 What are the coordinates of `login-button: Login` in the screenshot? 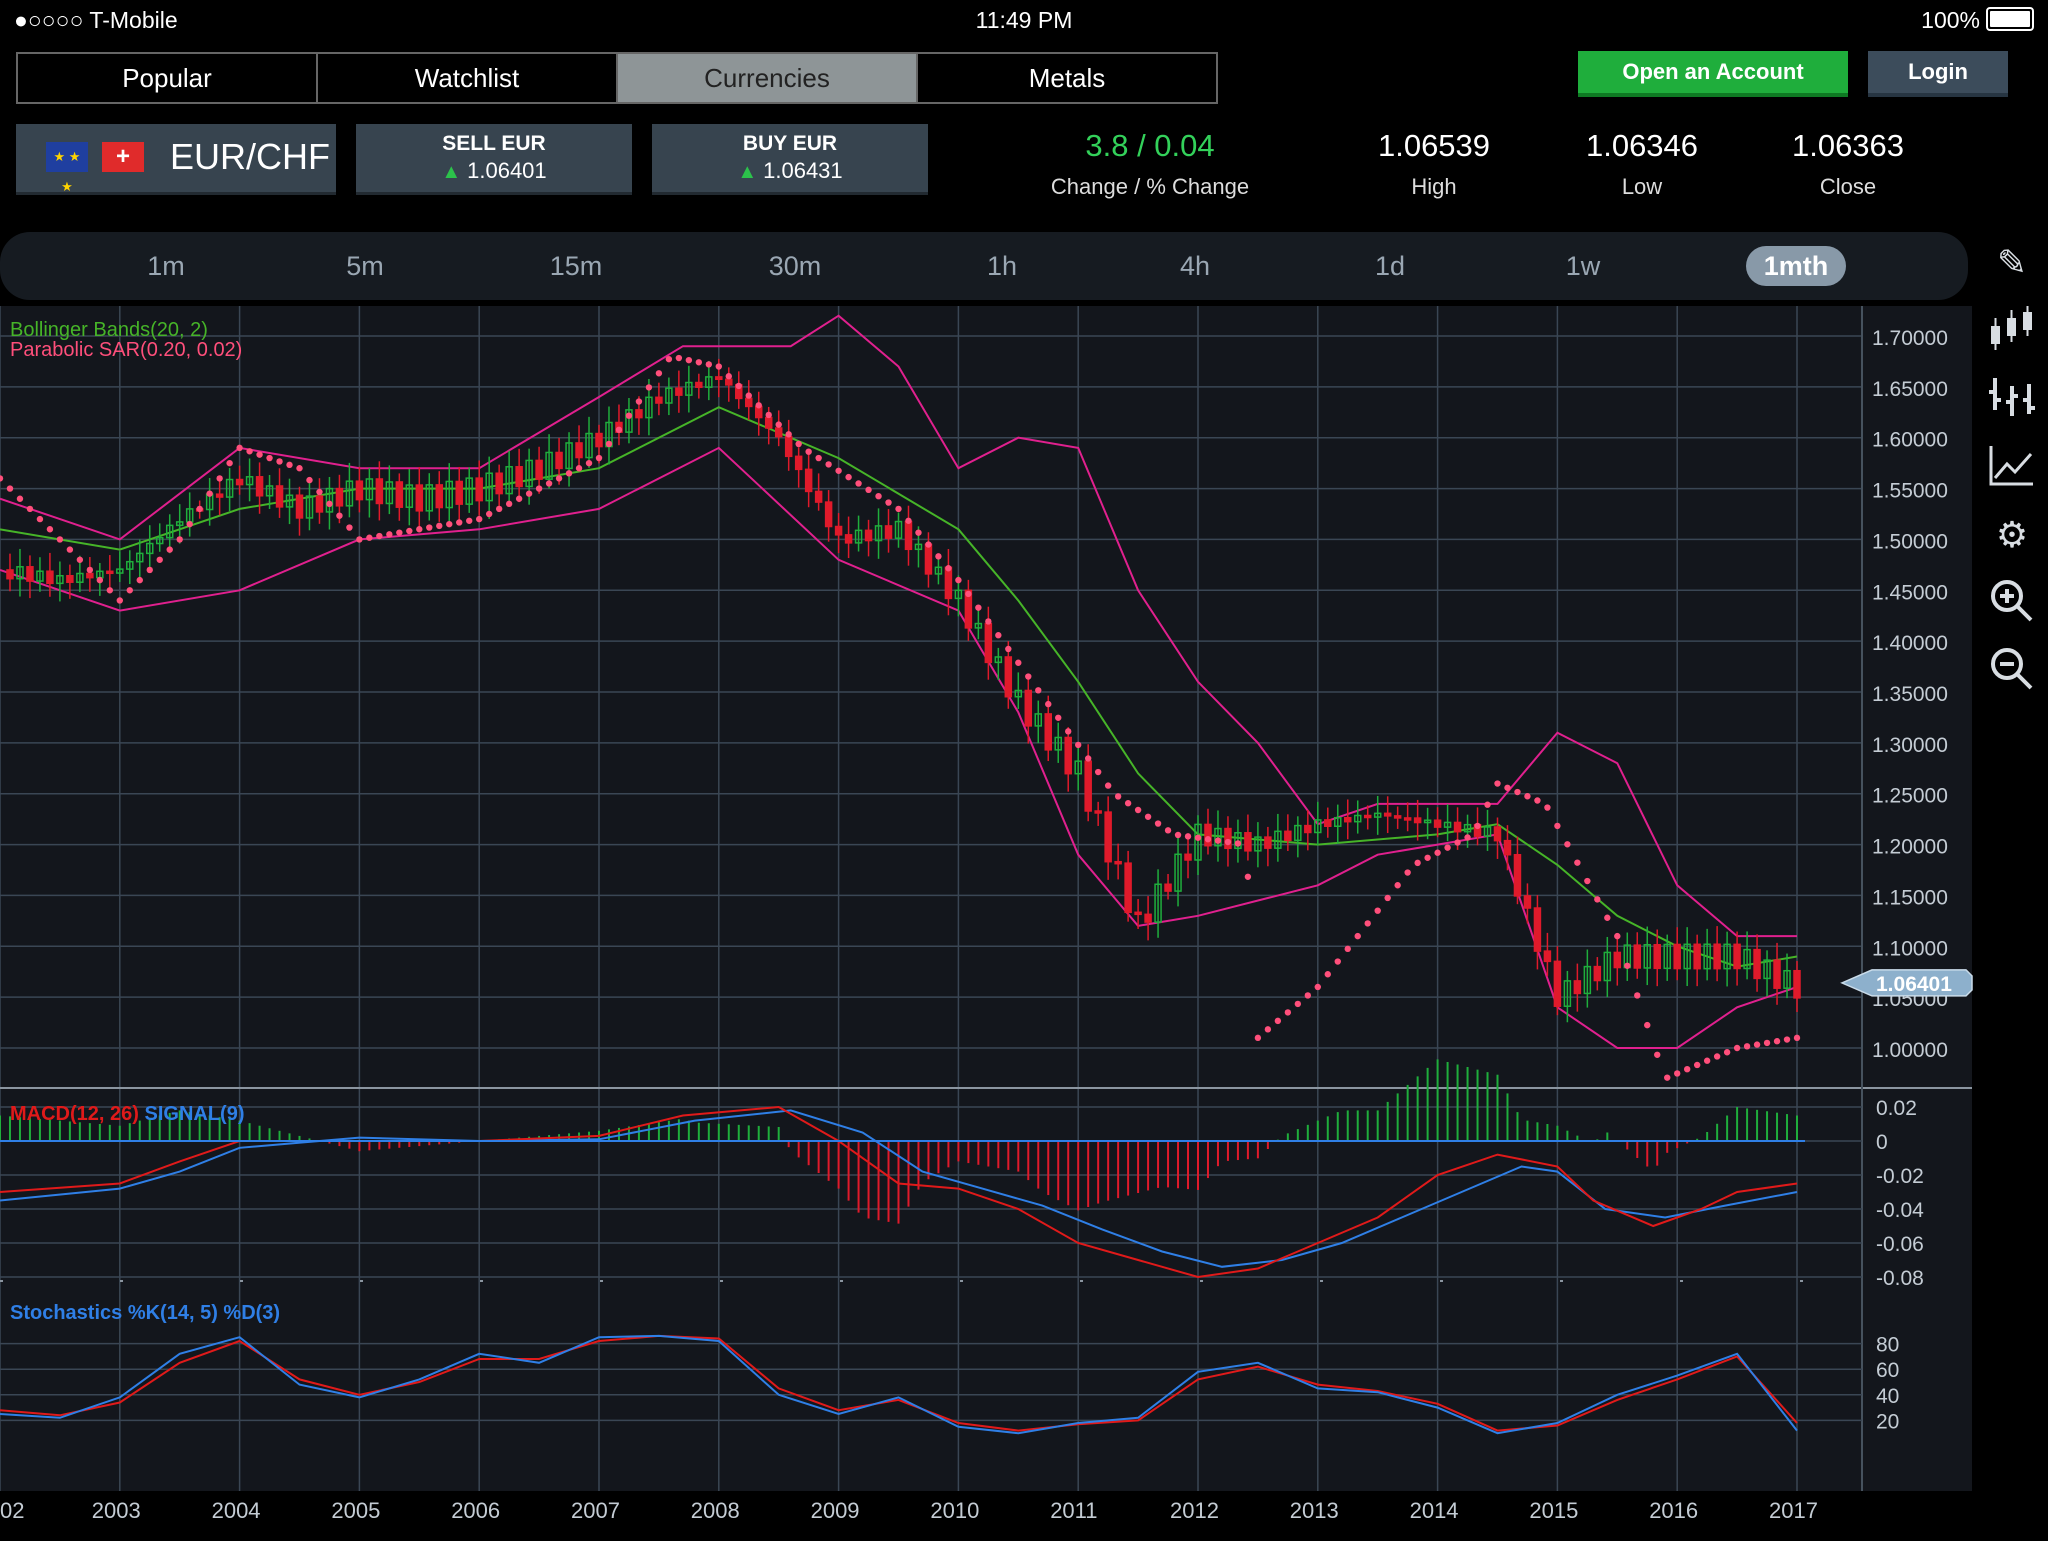 It's located at (1938, 74).